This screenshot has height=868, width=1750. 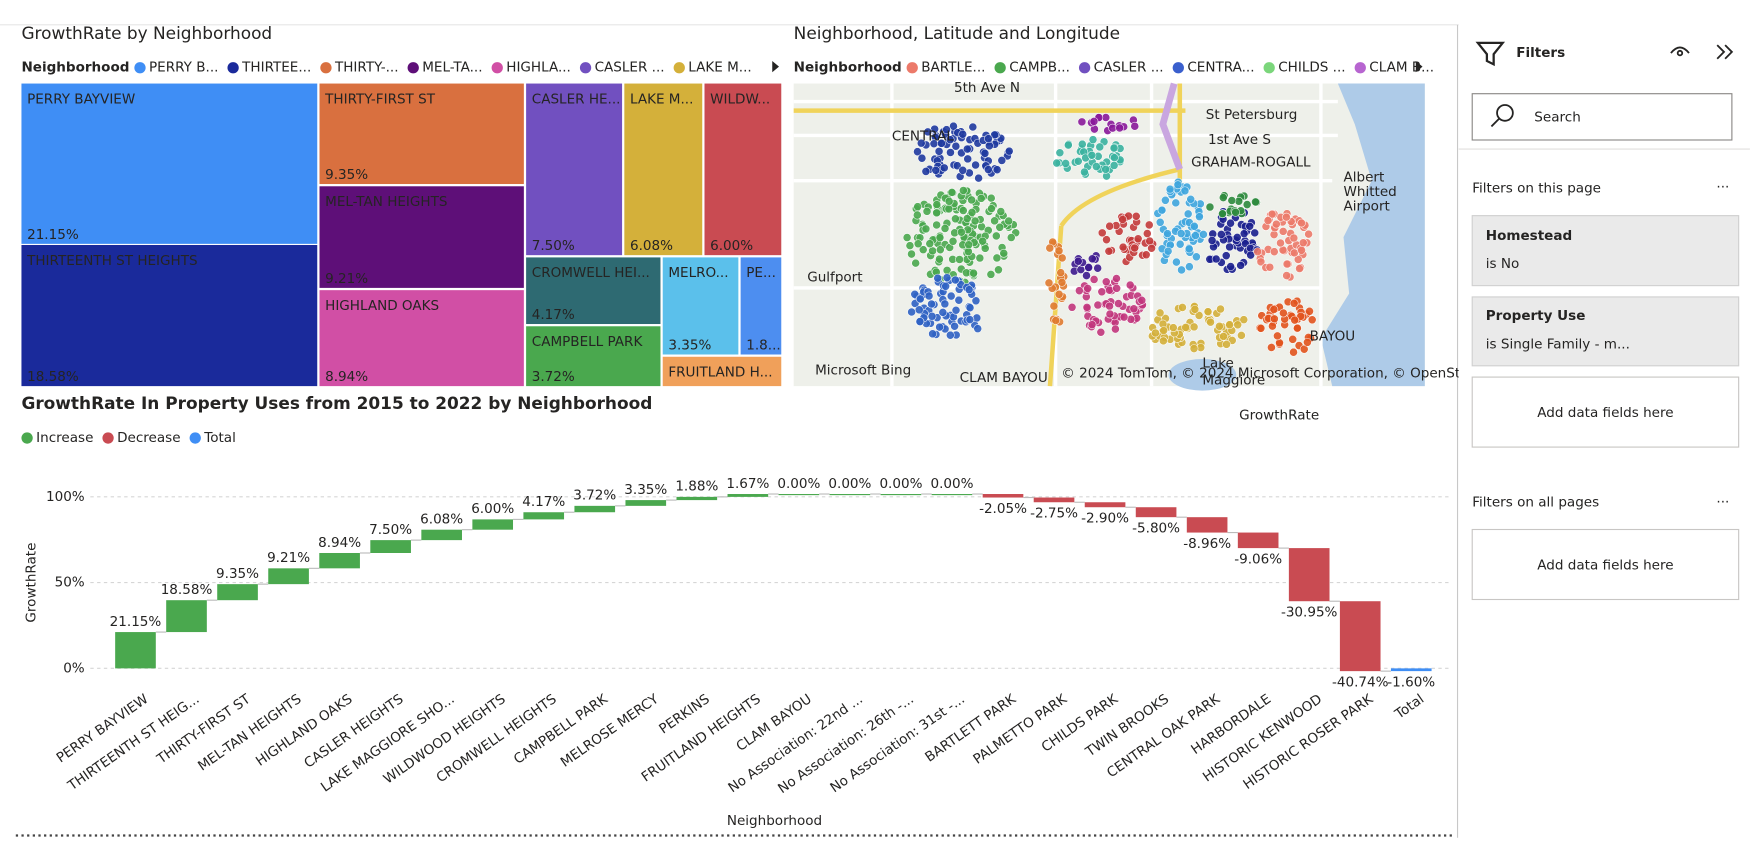 I want to click on data-label: -30.95%, so click(x=1309, y=613).